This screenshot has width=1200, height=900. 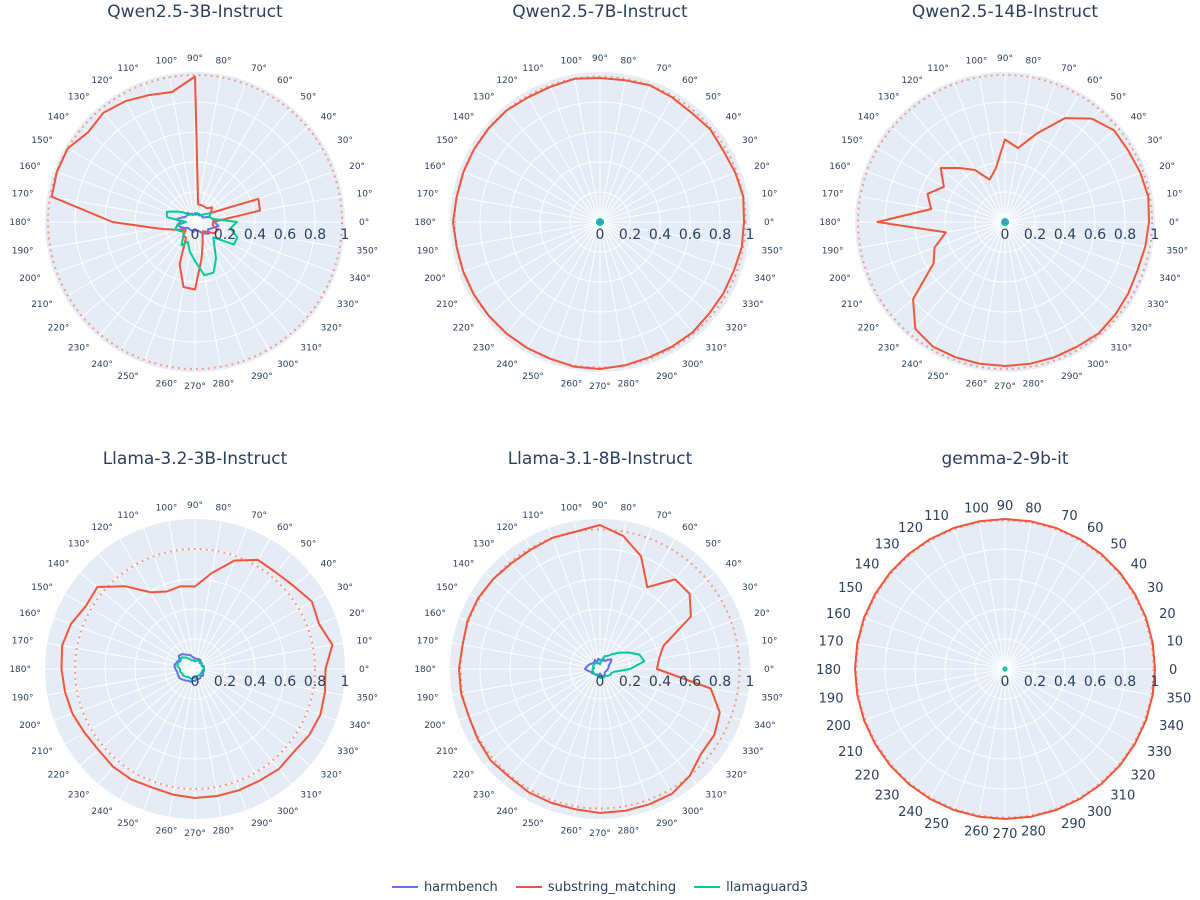 What do you see at coordinates (404, 887) in the screenshot?
I see `legend-swatch-harmbench` at bounding box center [404, 887].